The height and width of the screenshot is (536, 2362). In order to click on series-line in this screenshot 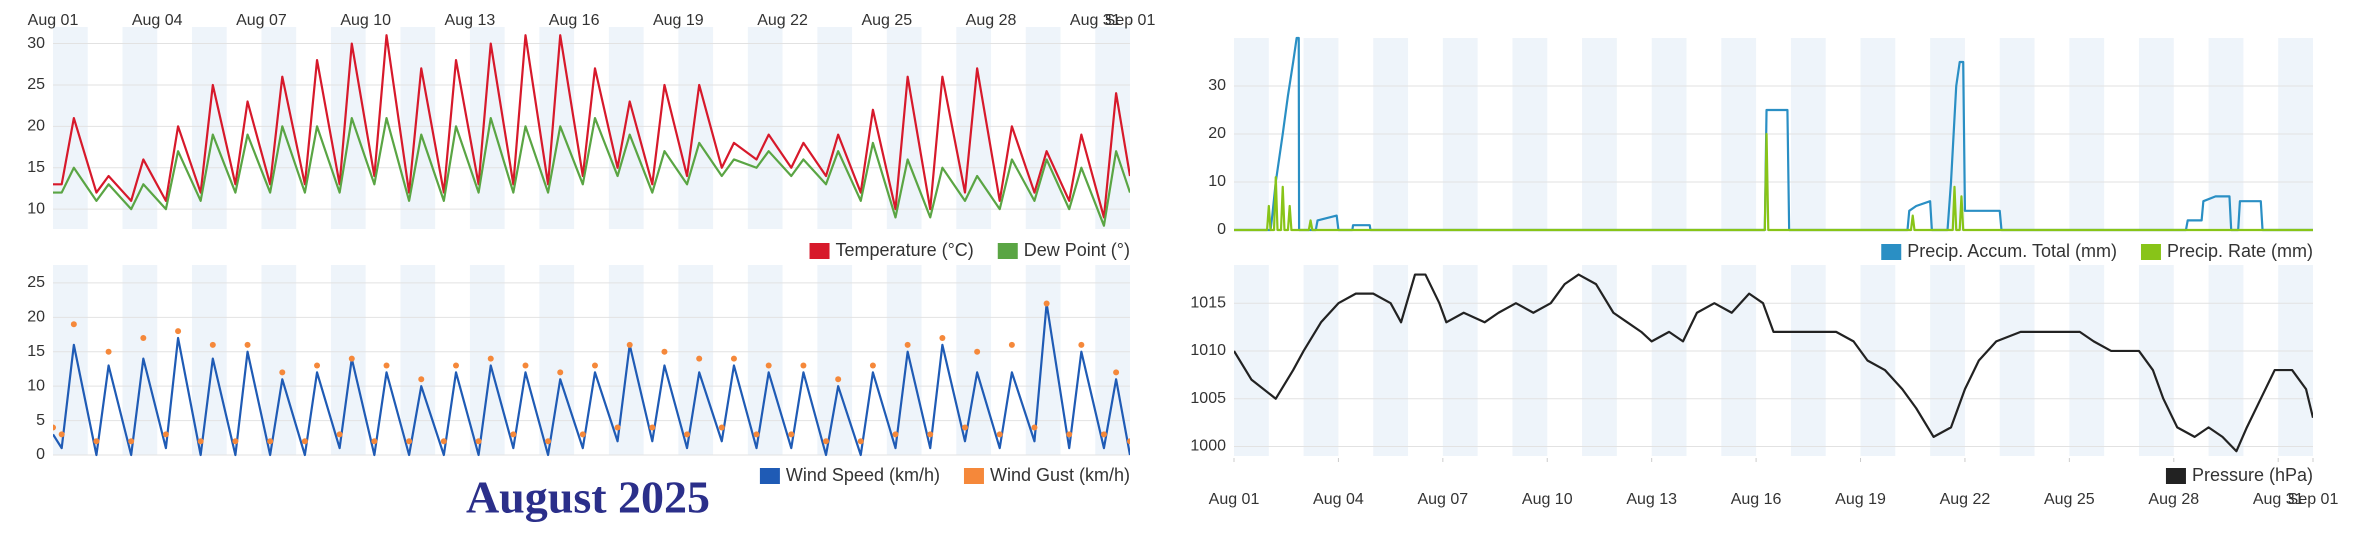, I will do `click(591, 171)`.